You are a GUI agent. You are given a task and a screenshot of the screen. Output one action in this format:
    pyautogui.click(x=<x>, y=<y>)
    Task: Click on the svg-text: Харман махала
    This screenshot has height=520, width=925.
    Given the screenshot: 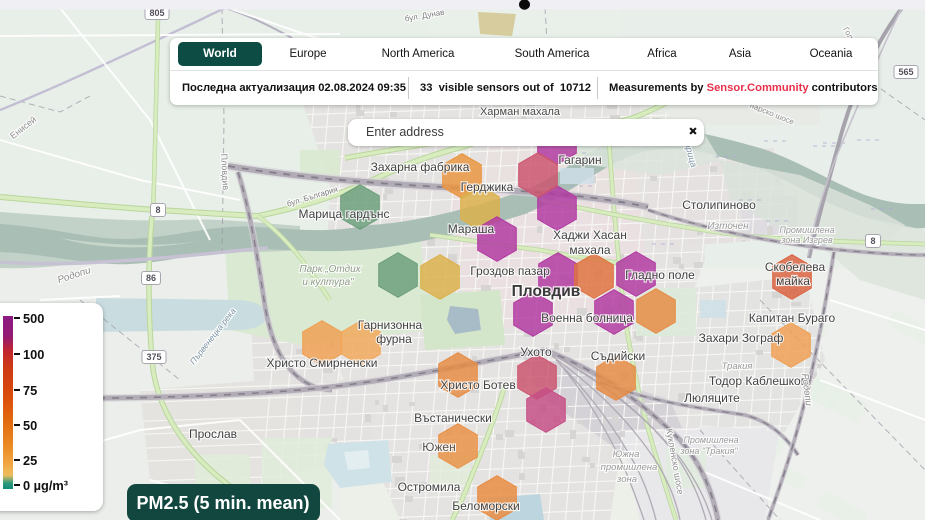 What is the action you would take?
    pyautogui.click(x=520, y=112)
    